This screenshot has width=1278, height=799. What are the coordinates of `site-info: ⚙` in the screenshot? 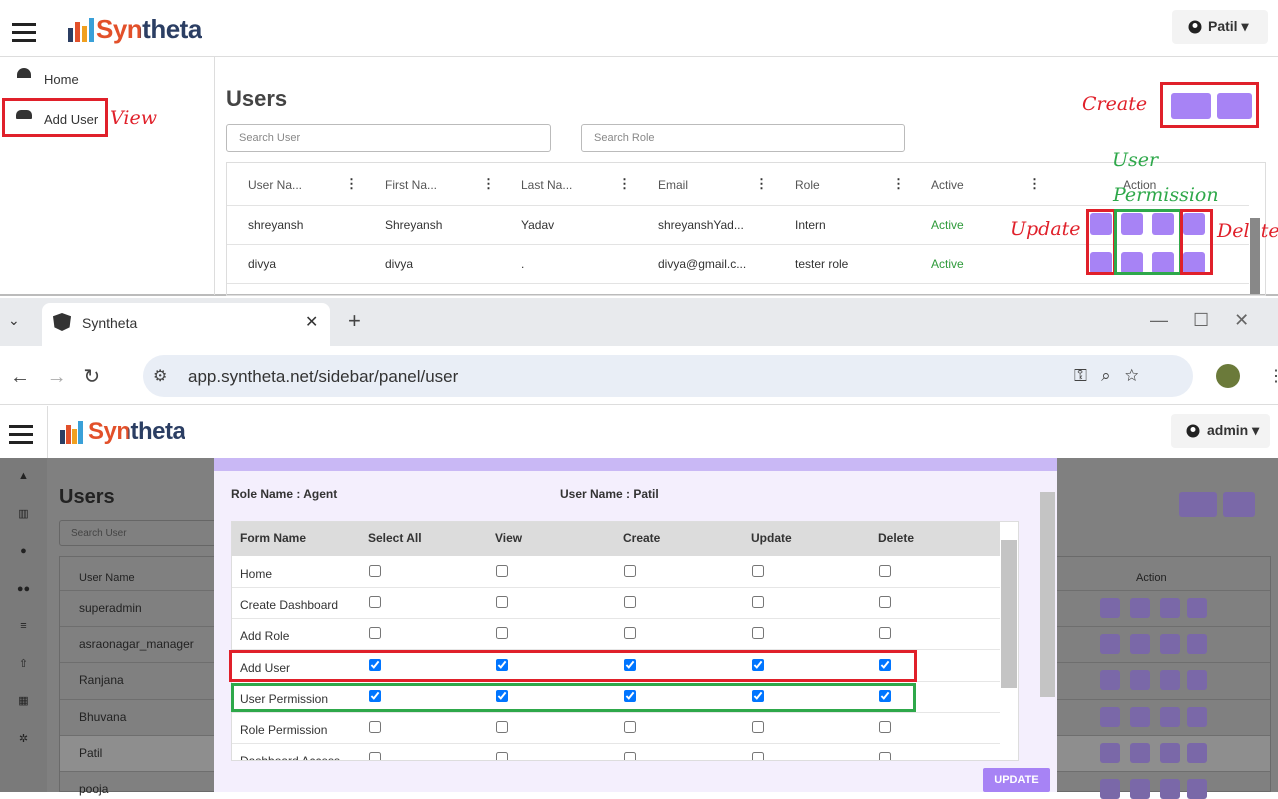 It's located at (160, 376).